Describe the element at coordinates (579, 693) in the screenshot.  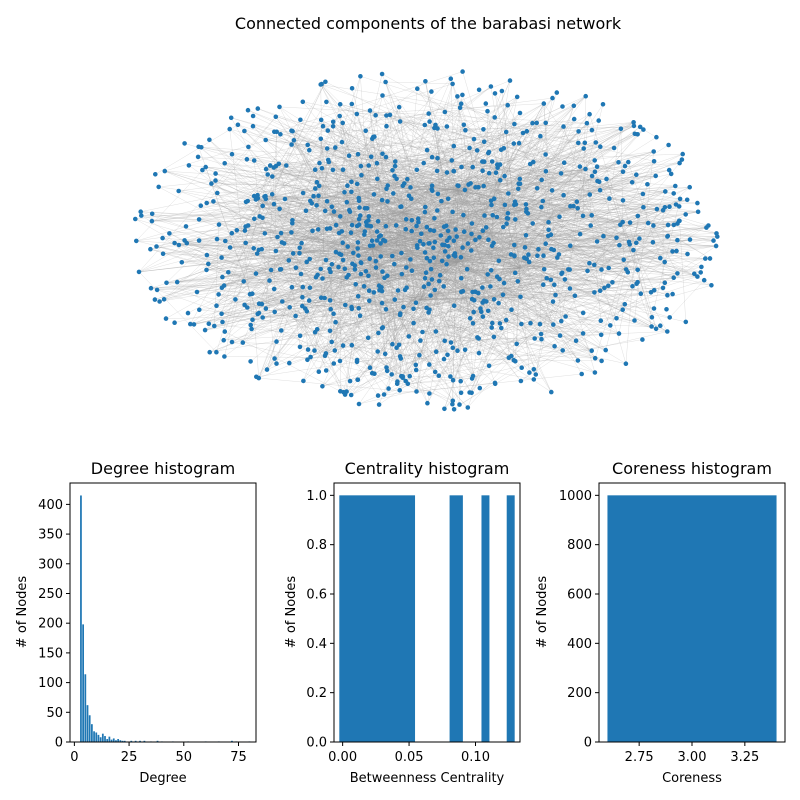
I see `coreness-histogram-ytick-label: 200` at that location.